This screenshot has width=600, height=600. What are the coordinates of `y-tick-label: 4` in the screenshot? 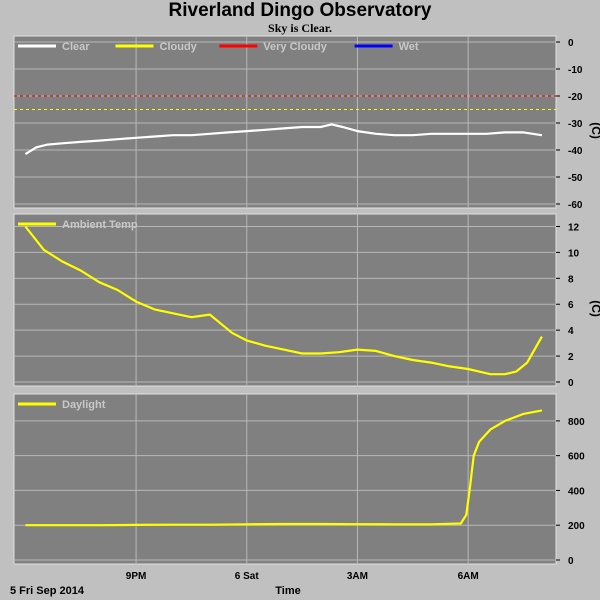 It's located at (571, 331).